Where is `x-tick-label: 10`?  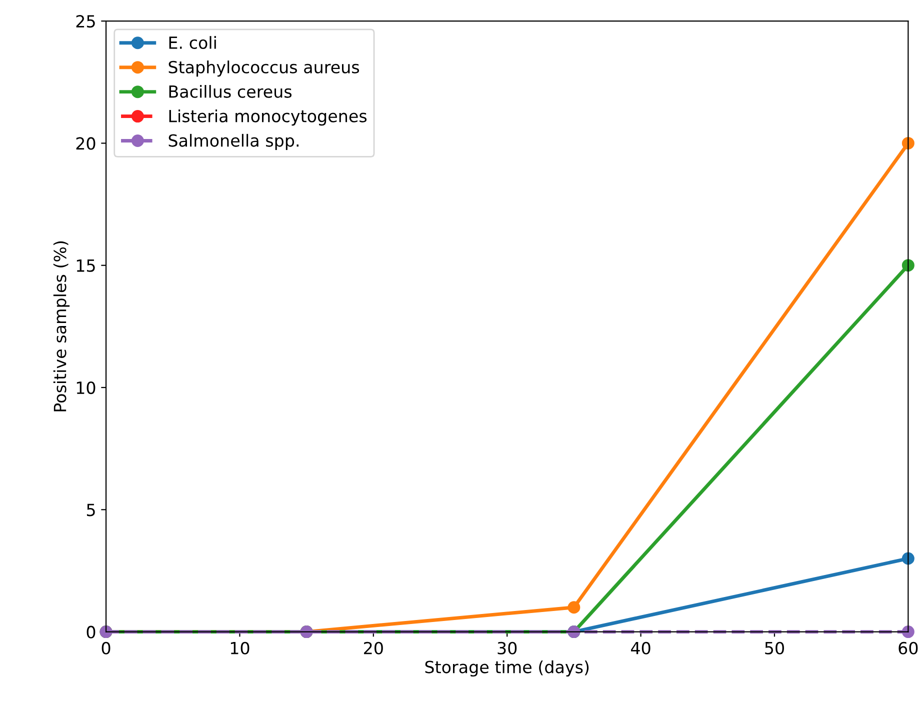
x-tick-label: 10 is located at coordinates (240, 648).